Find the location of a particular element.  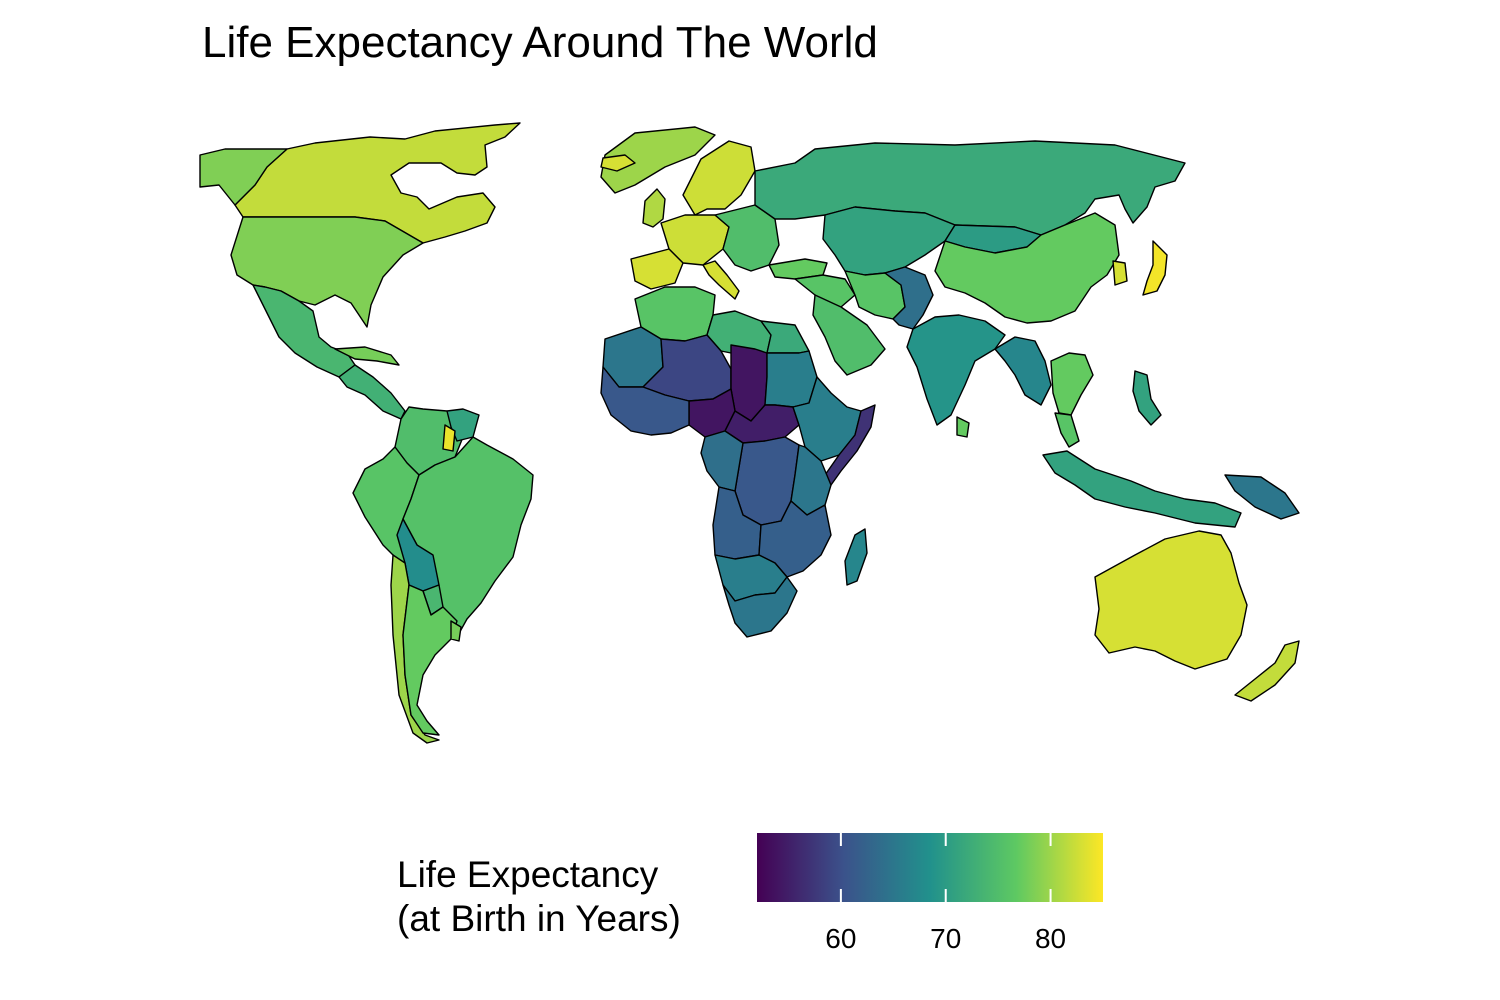

region-cuba: Cuba is located at coordinates (367, 356).